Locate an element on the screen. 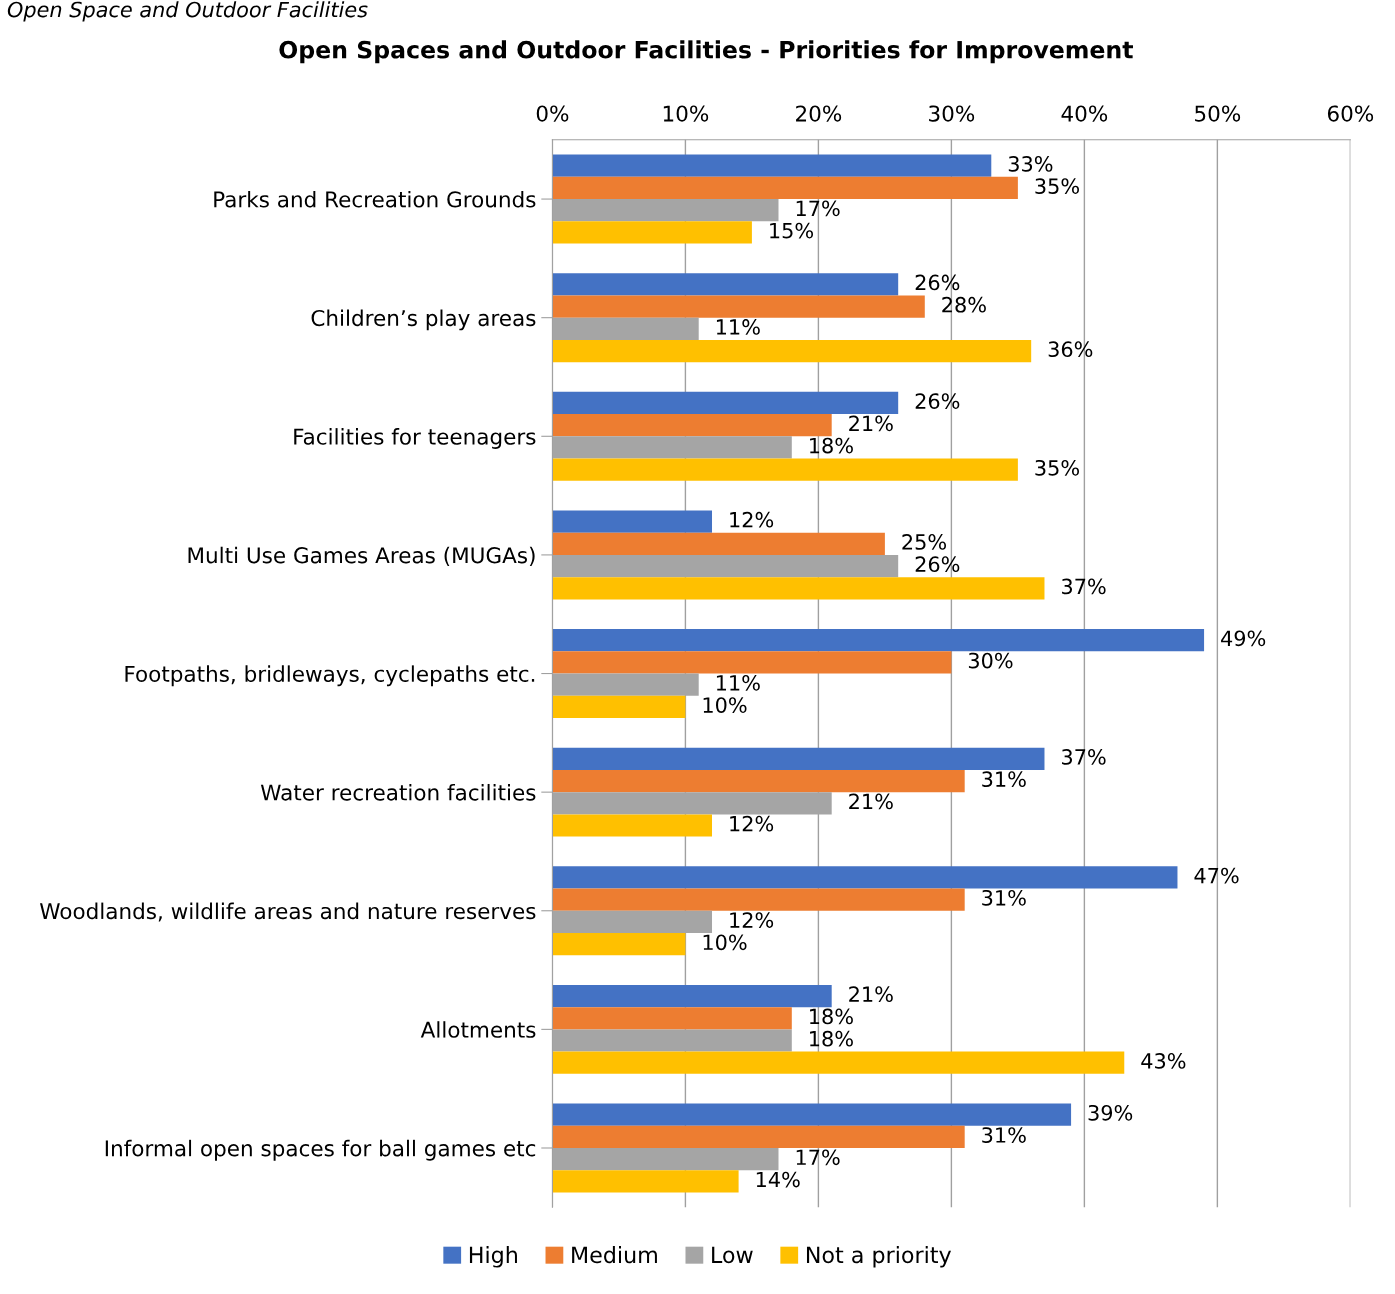  y-tick-label: Facilities for teenagers is located at coordinates (415, 438).